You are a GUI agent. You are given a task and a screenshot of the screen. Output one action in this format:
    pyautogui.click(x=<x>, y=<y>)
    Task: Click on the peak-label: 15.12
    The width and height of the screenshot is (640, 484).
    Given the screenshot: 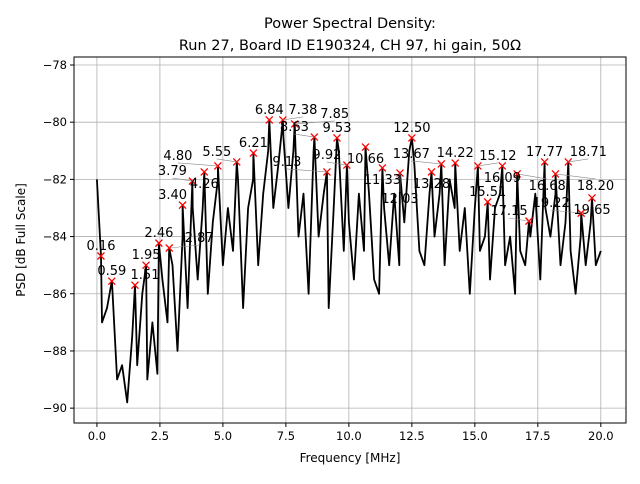 What is the action you would take?
    pyautogui.click(x=497, y=156)
    